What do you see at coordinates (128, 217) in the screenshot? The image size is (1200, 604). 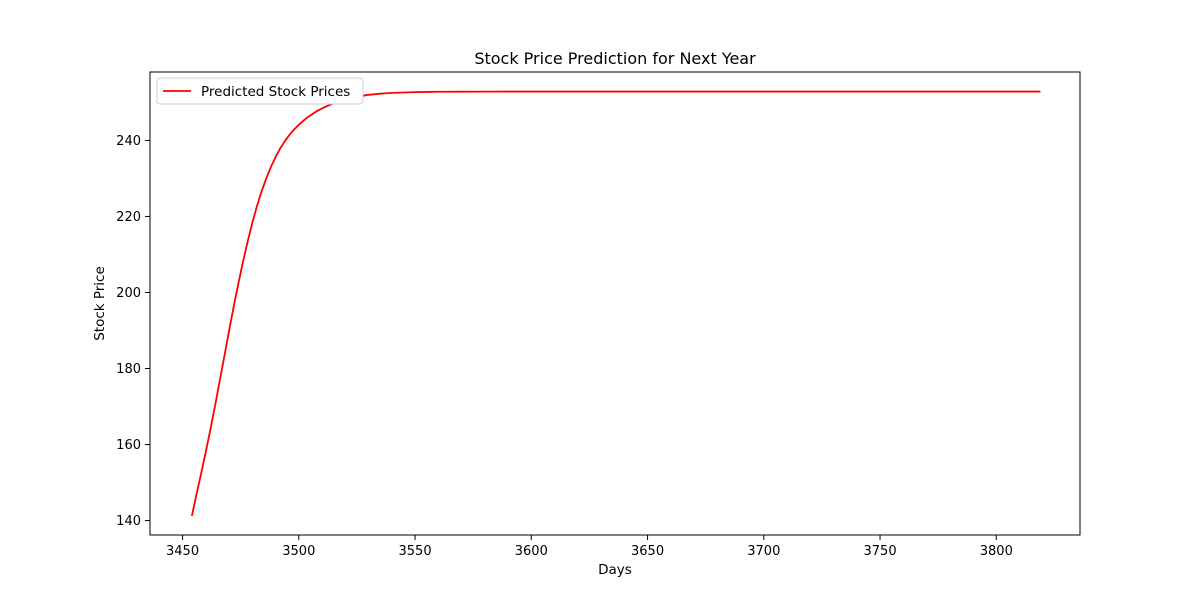 I see `y-tick-label: 220` at bounding box center [128, 217].